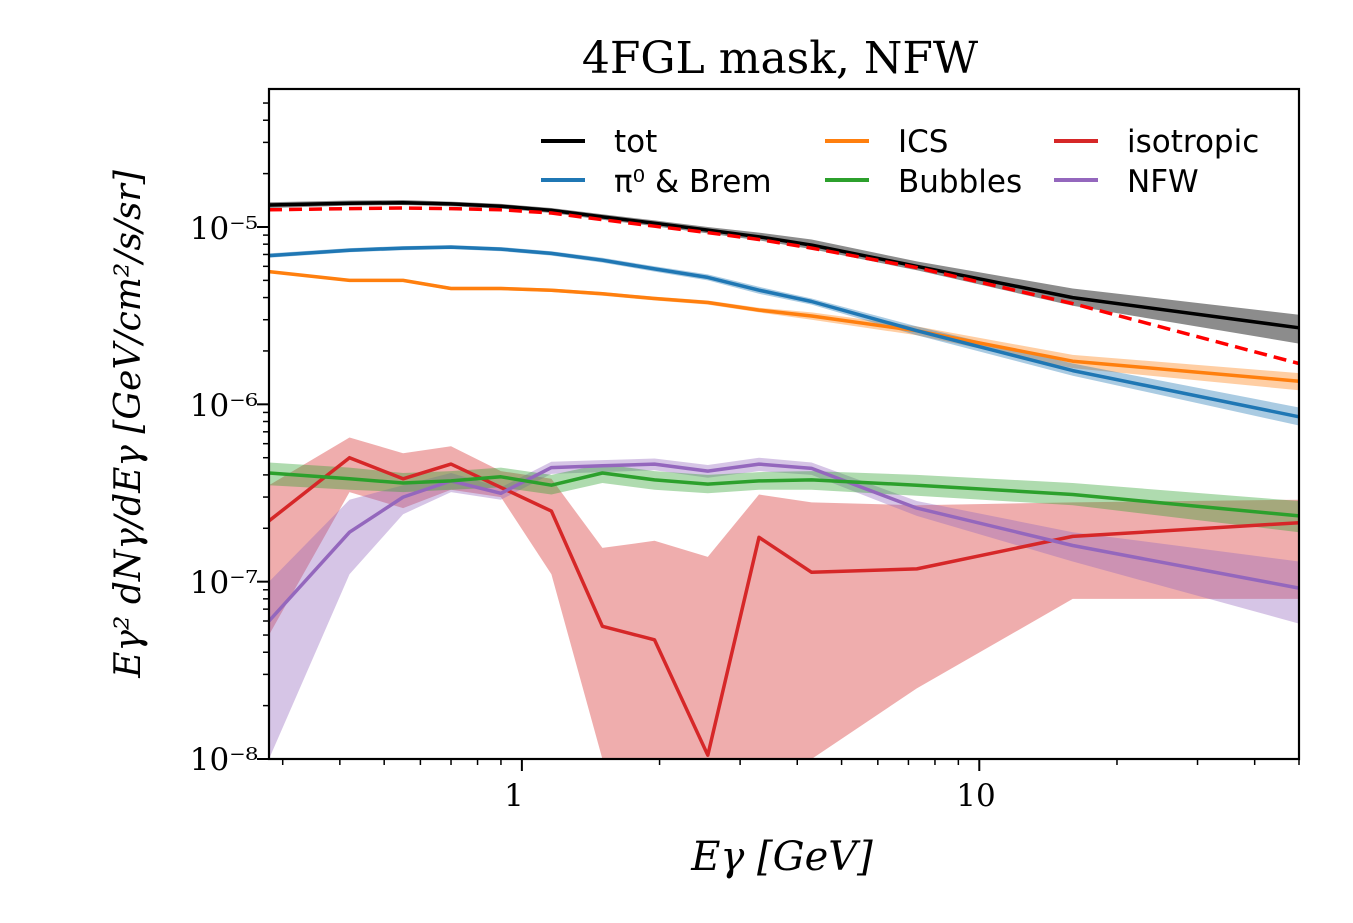 The width and height of the screenshot is (1353, 923). What do you see at coordinates (780, 58) in the screenshot?
I see `chart-title: 4FGL mask, NFW` at bounding box center [780, 58].